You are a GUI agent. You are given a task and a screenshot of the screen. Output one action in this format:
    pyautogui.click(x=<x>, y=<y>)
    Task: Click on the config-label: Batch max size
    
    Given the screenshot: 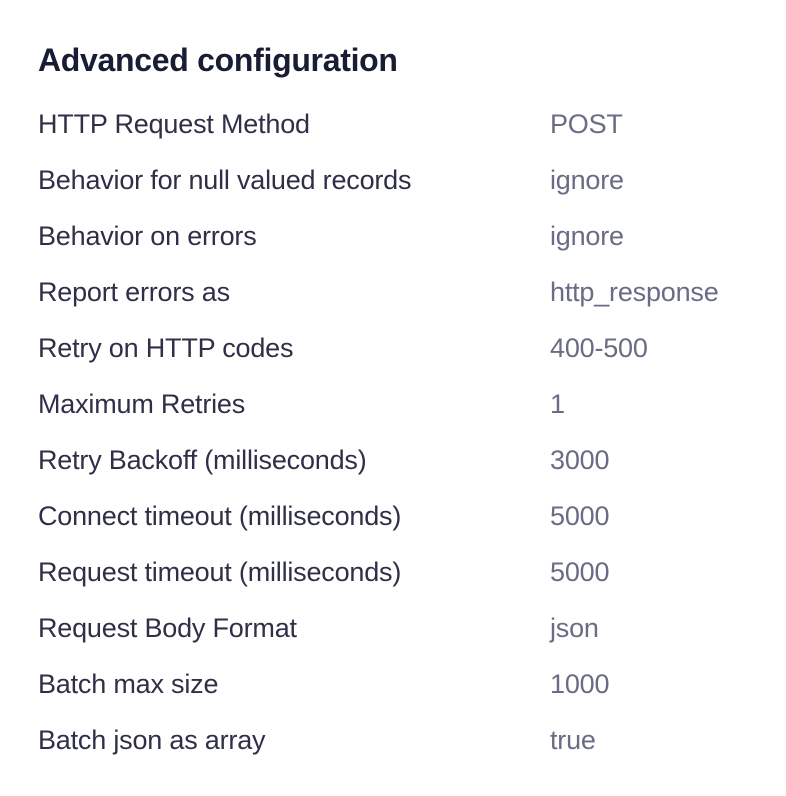 What is the action you would take?
    pyautogui.click(x=128, y=684)
    